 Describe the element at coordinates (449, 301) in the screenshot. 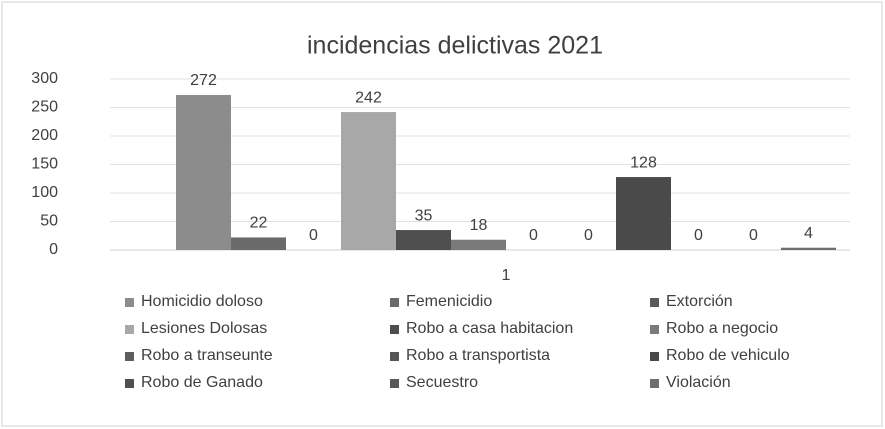

I see `legend-label: Femenicidio` at that location.